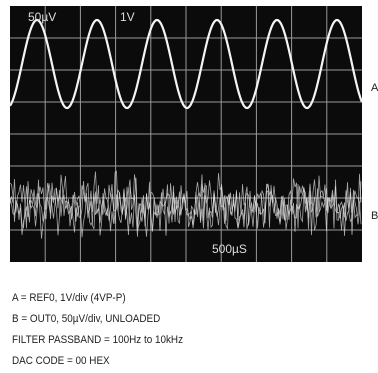 This screenshot has width=378, height=373. What do you see at coordinates (374, 216) in the screenshot?
I see `trace-b-label: B` at bounding box center [374, 216].